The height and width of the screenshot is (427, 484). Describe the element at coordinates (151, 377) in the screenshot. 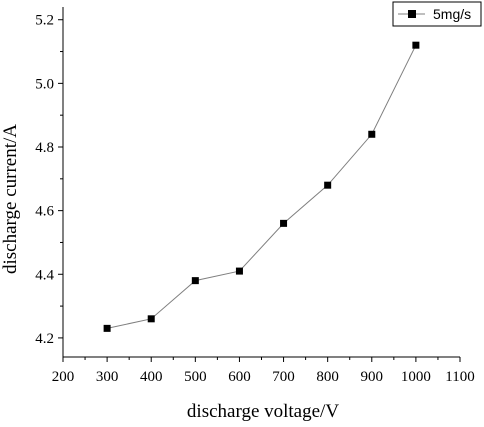

I see `x-tick-label: 400` at that location.